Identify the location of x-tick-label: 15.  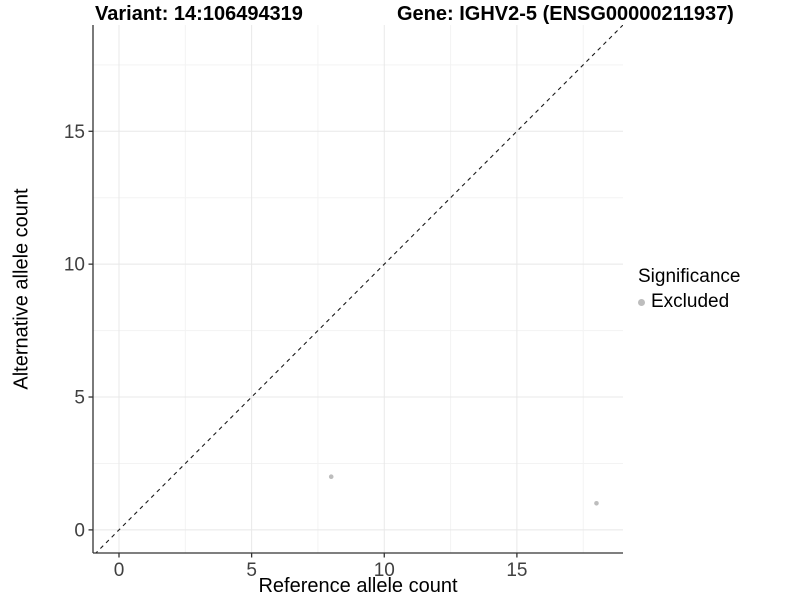
(516, 570).